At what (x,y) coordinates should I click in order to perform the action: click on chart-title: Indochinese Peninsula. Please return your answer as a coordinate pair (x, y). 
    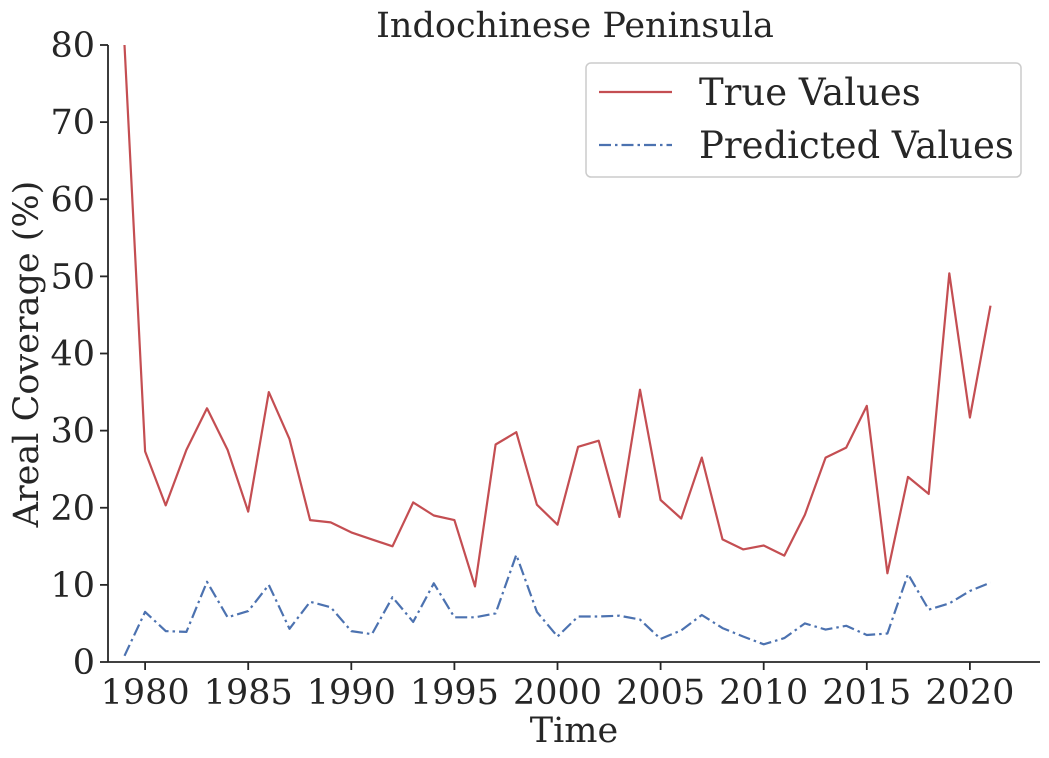
    Looking at the image, I should click on (575, 26).